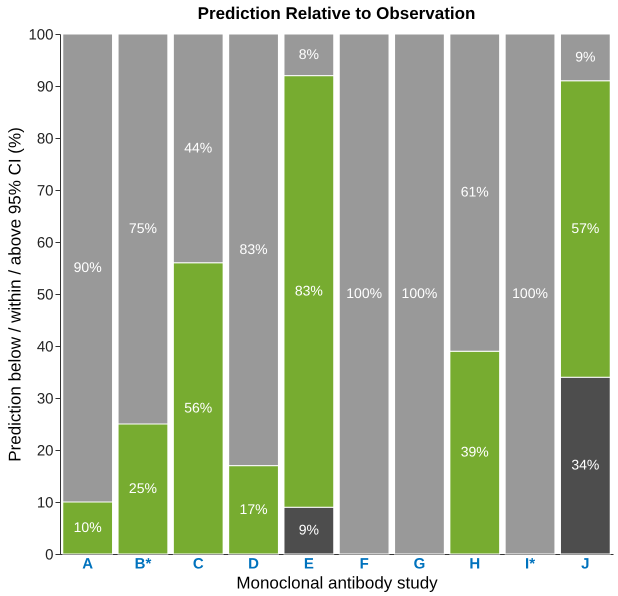  What do you see at coordinates (45, 503) in the screenshot?
I see `y-tick-label: 10` at bounding box center [45, 503].